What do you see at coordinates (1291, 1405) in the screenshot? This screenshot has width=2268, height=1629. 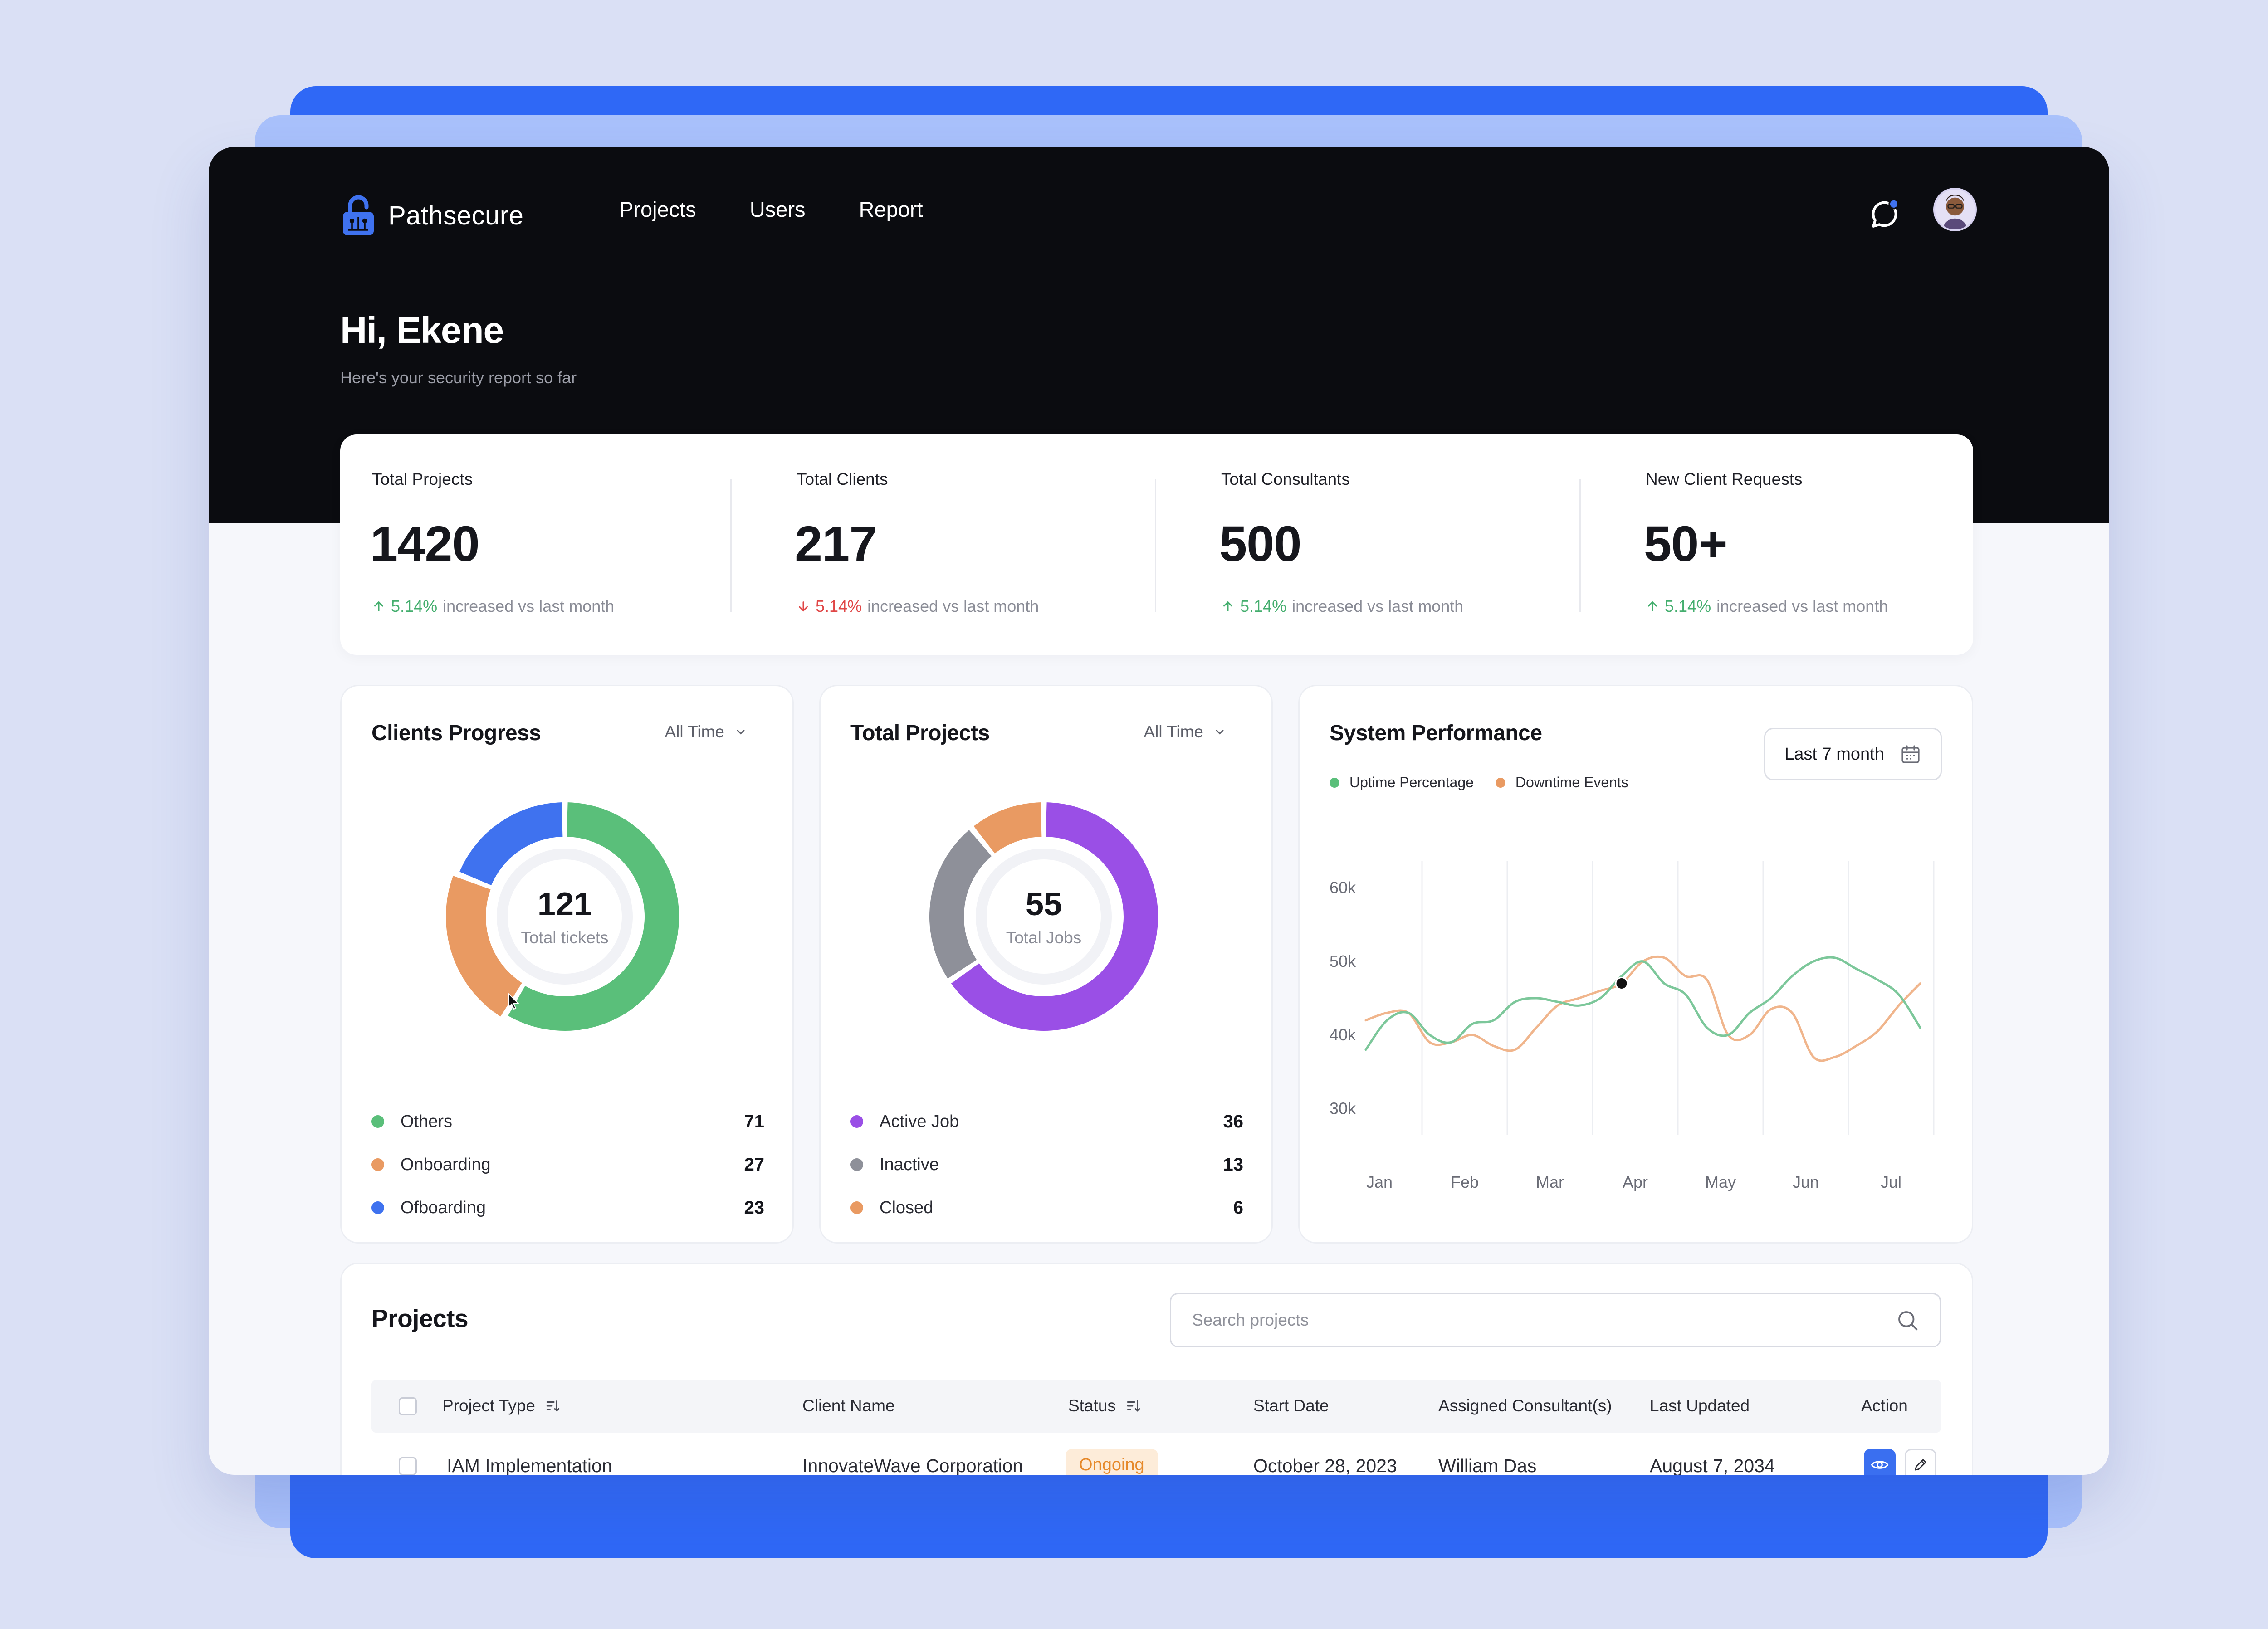 I see `column-header-start-date: Start Date` at bounding box center [1291, 1405].